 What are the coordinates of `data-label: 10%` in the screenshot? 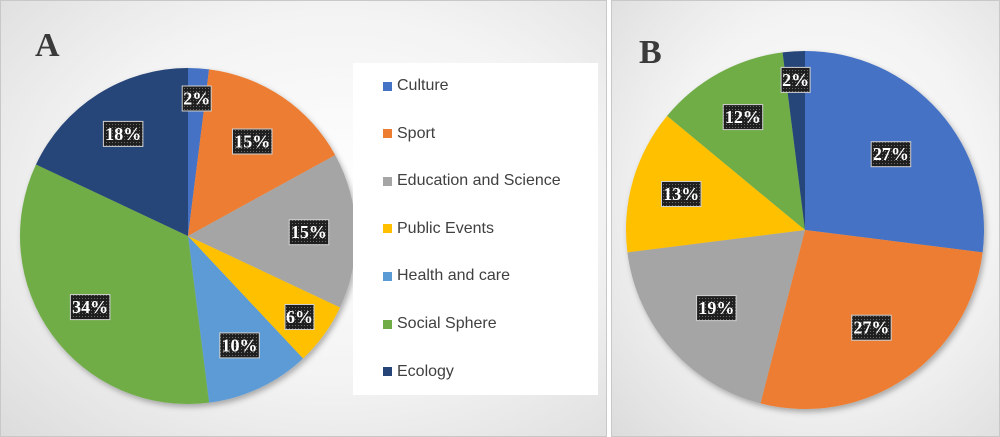 It's located at (240, 345).